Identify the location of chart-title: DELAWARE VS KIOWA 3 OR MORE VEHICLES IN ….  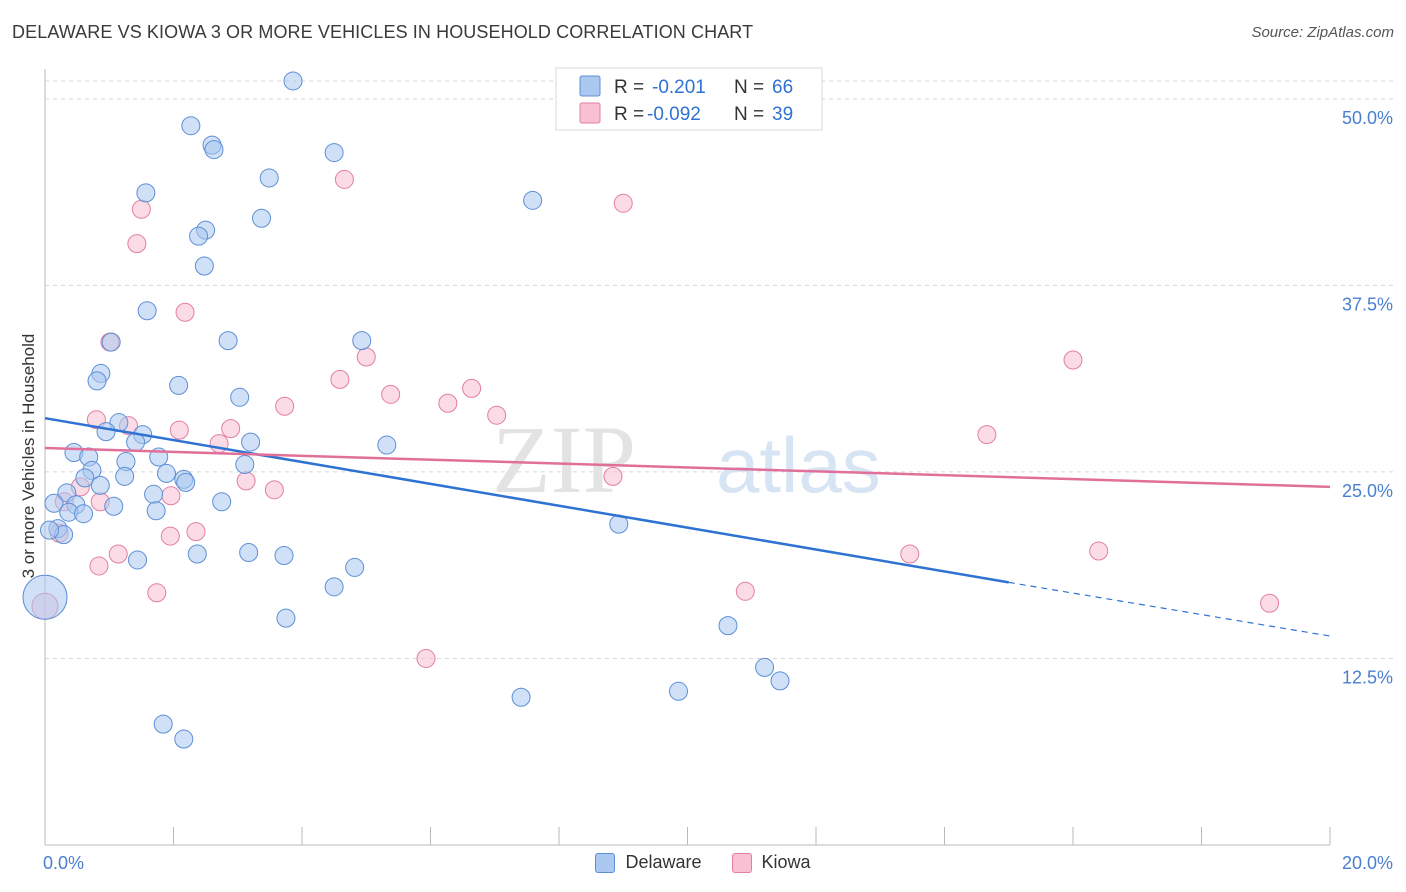
(383, 32).